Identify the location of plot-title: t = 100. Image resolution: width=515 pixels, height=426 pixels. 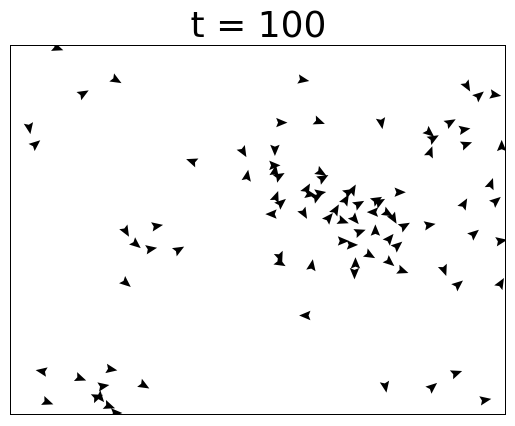
(258, 25).